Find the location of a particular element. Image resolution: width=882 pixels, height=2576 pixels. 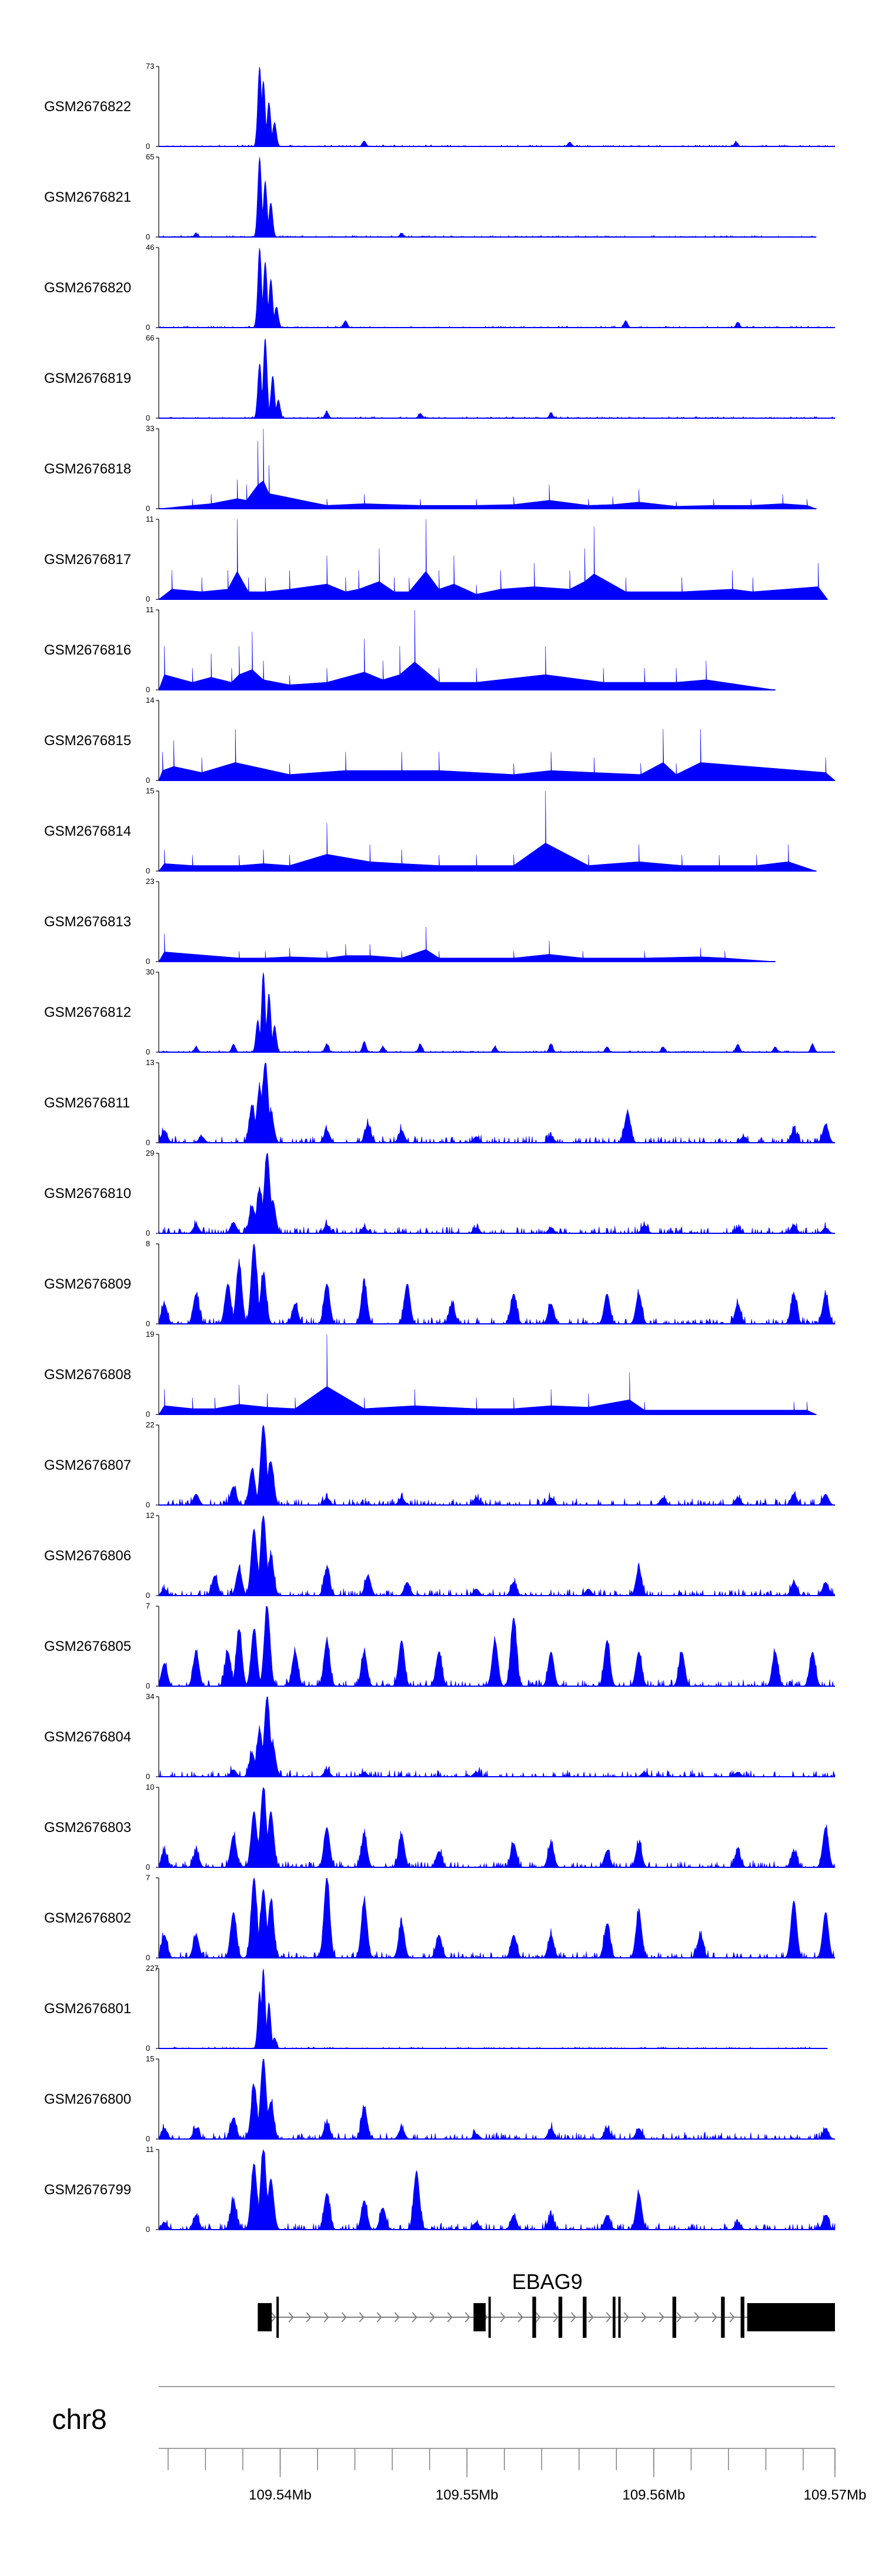

track-name-label: GSM2676804 is located at coordinates (87, 1737).